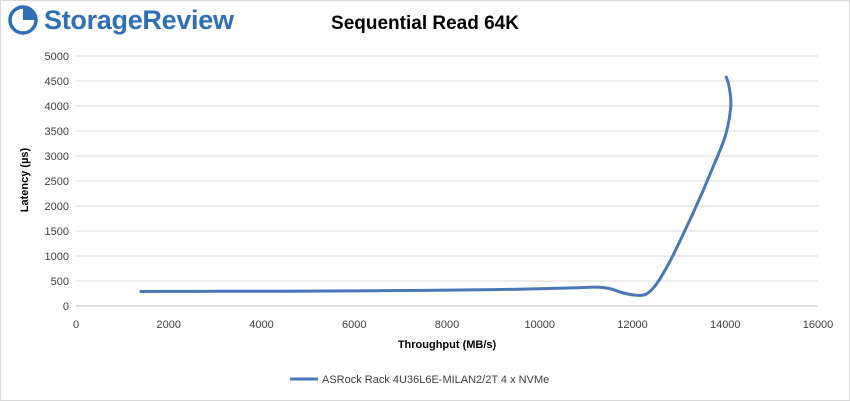 The width and height of the screenshot is (850, 401). Describe the element at coordinates (539, 325) in the screenshot. I see `x-tick-label: 10000` at that location.